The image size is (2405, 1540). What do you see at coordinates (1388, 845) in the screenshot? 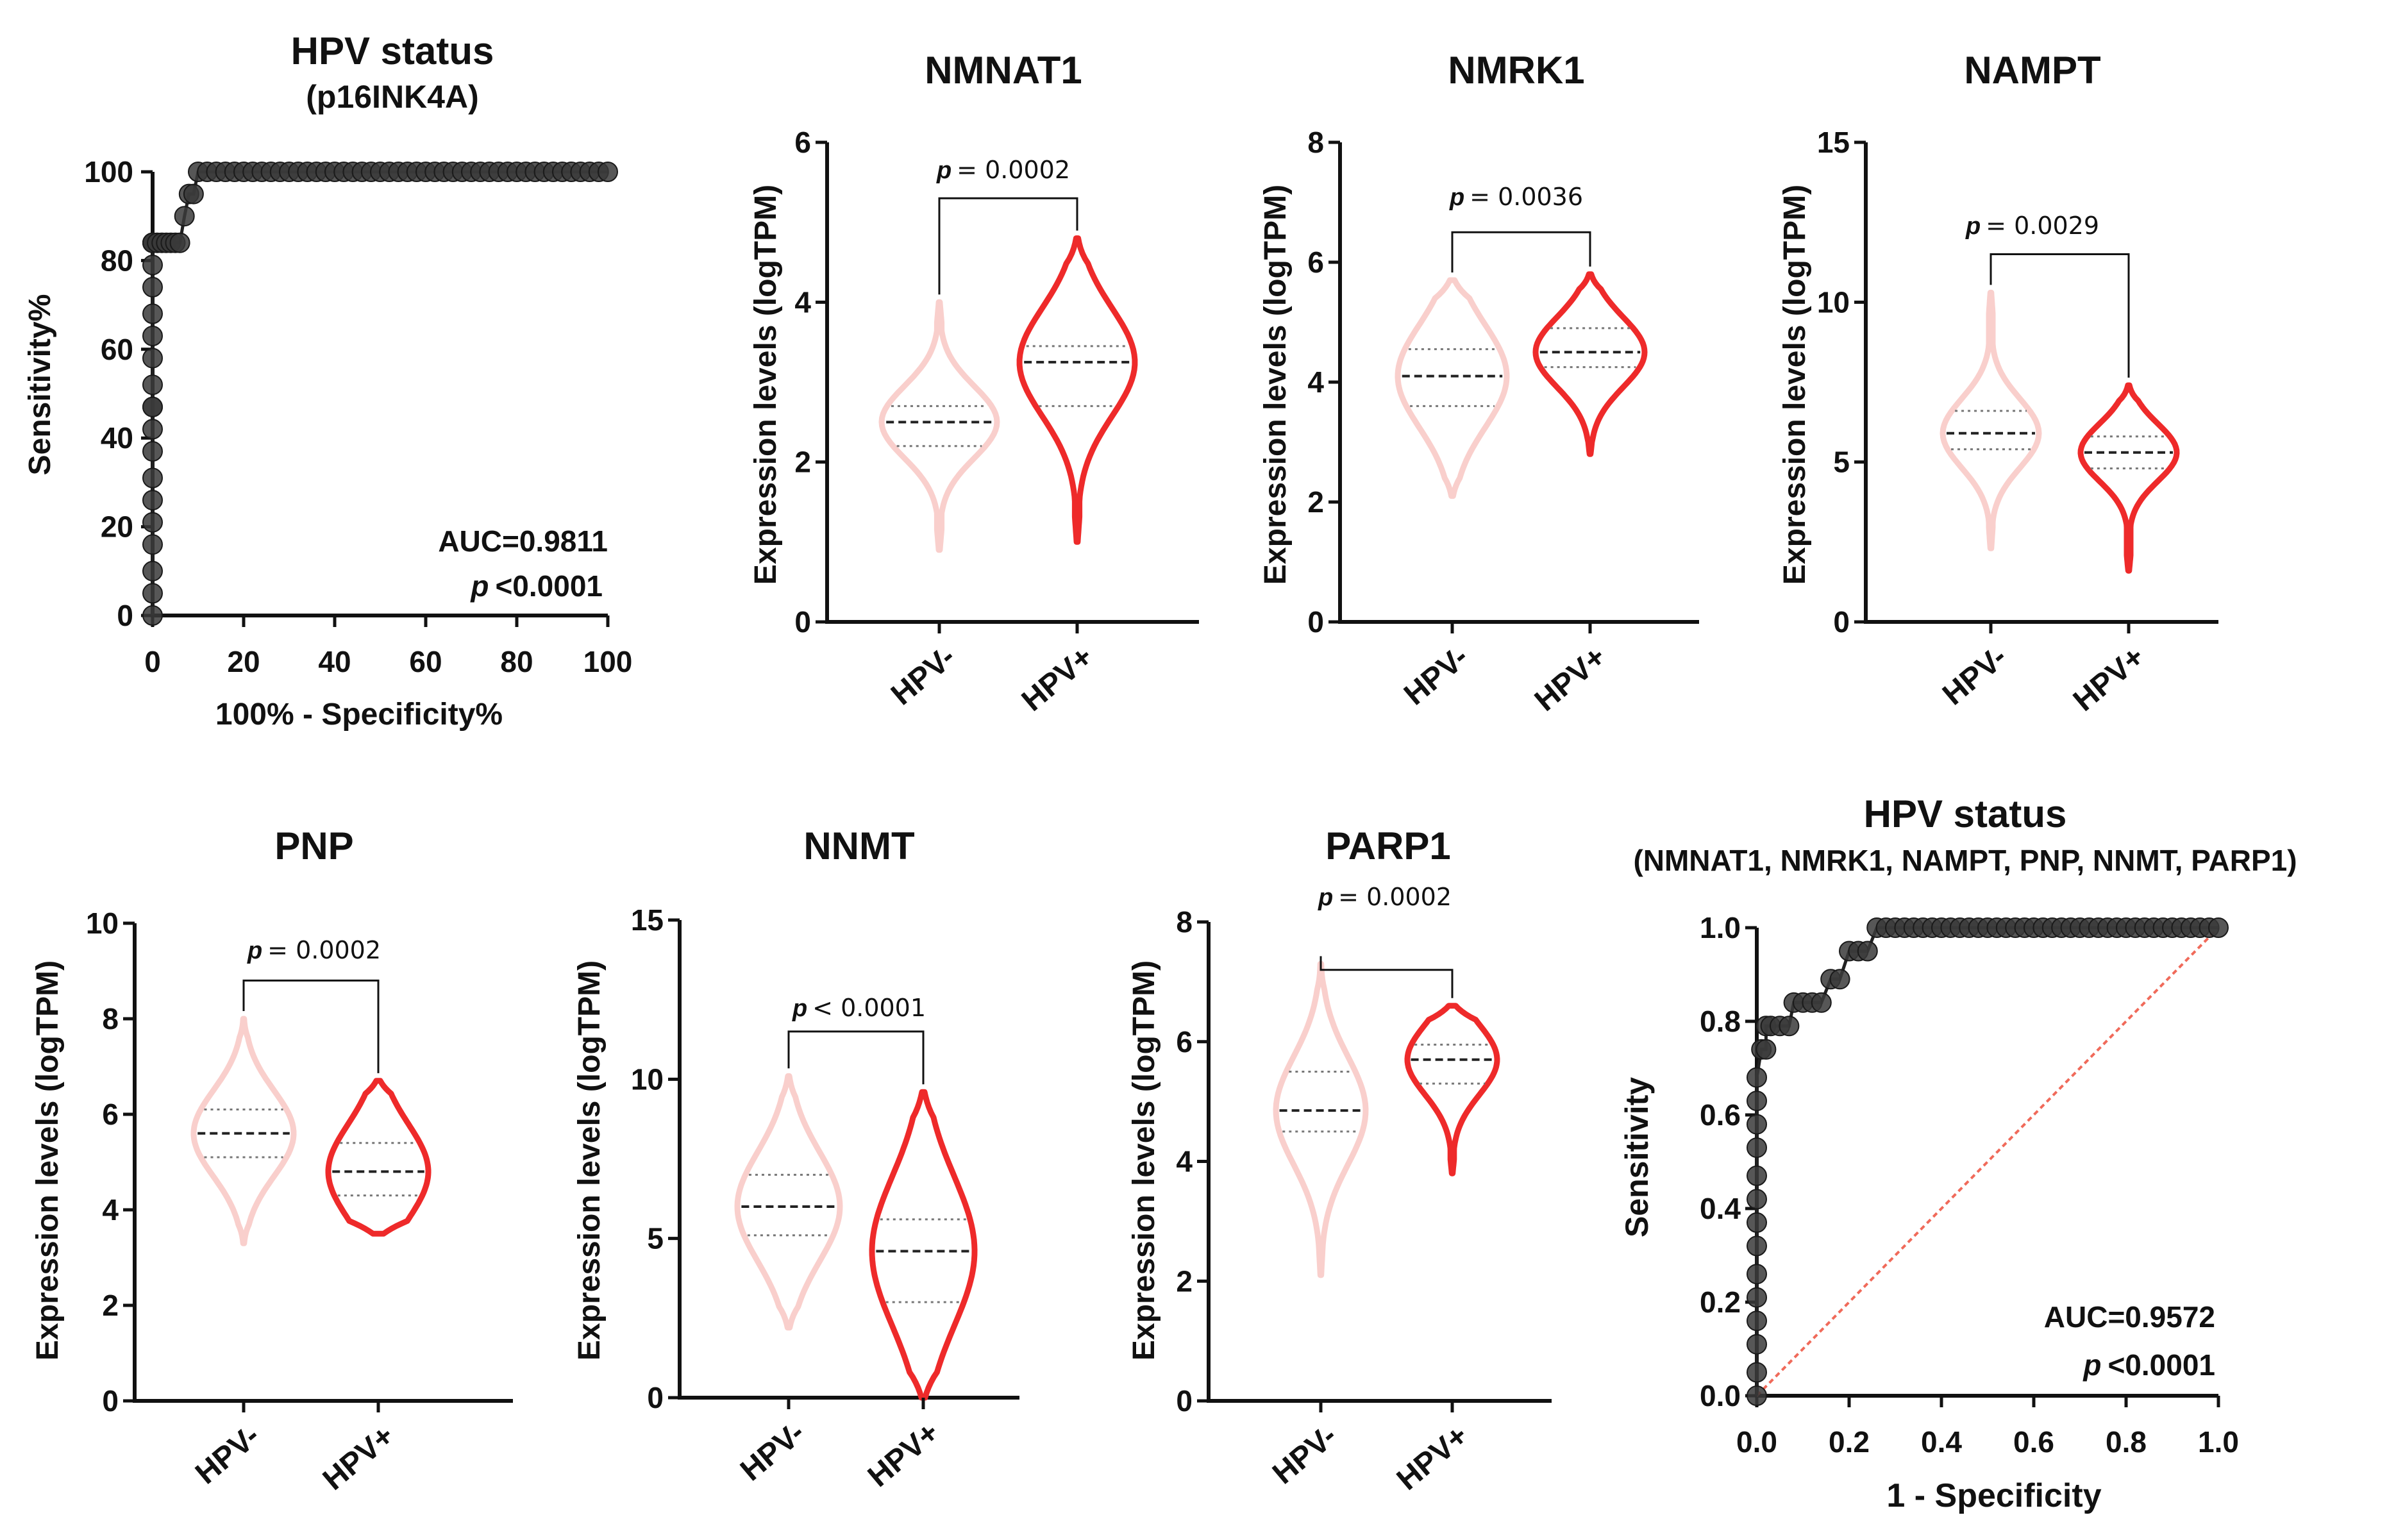
I see `parp1-title: PARP1` at bounding box center [1388, 845].